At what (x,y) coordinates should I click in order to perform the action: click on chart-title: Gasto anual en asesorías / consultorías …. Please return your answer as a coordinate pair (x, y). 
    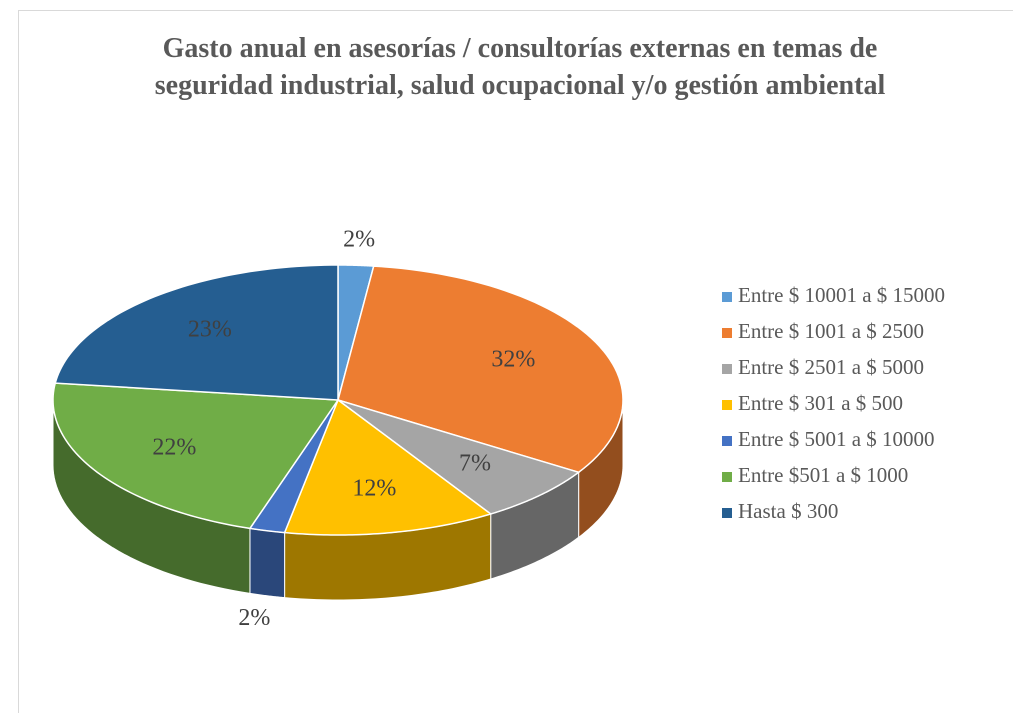
    Looking at the image, I should click on (520, 67).